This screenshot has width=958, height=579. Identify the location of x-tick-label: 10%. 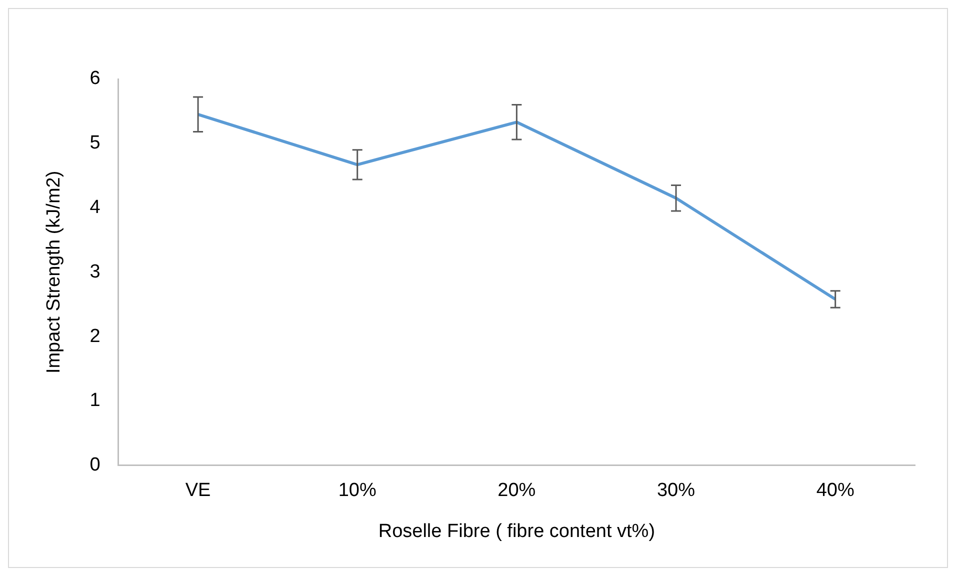
(357, 491).